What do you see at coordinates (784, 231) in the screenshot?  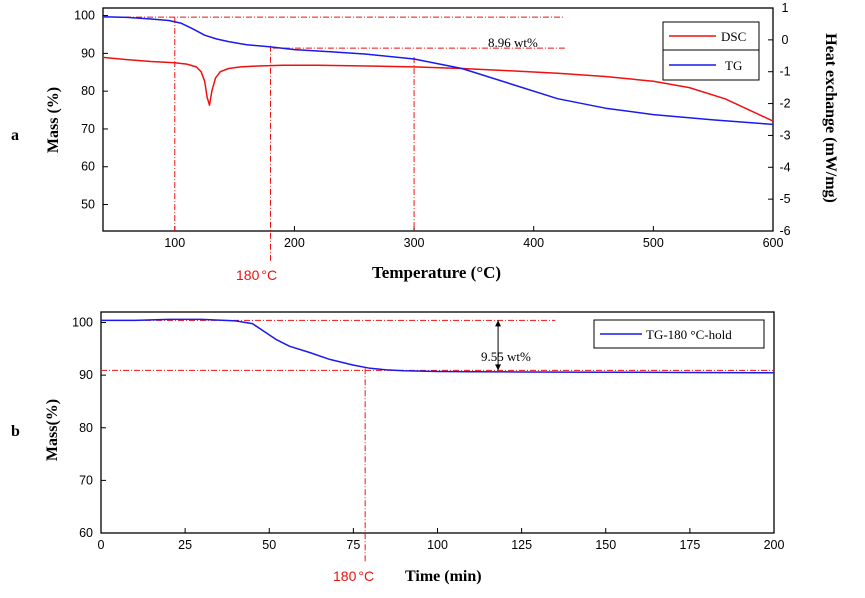 I see `panel-a-y2-tick-label: -6` at bounding box center [784, 231].